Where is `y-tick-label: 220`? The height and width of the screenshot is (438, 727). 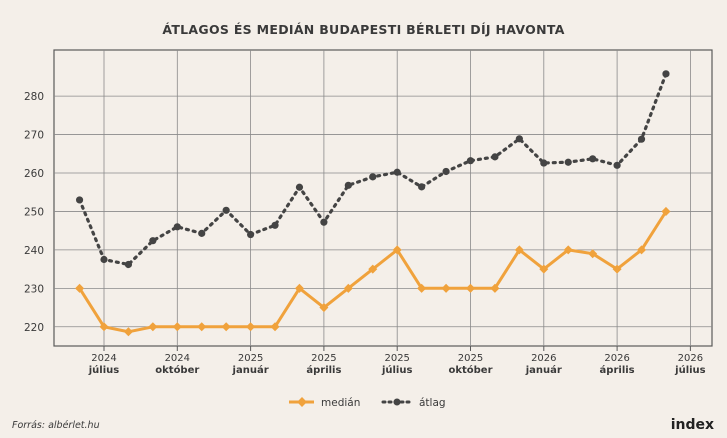
y-tick-label: 220 is located at coordinates (34, 328).